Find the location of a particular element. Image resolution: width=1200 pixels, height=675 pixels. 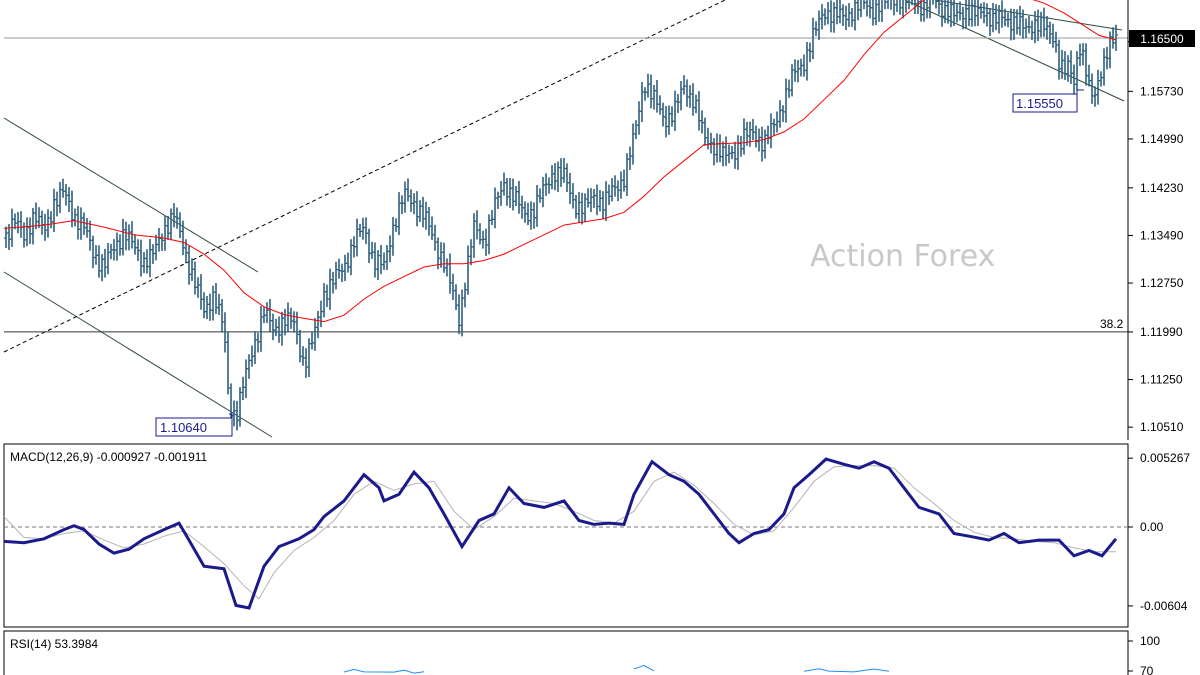

macd-axis-ticks: 0.005267 0.00 -0.00604 is located at coordinates (1159, 532).